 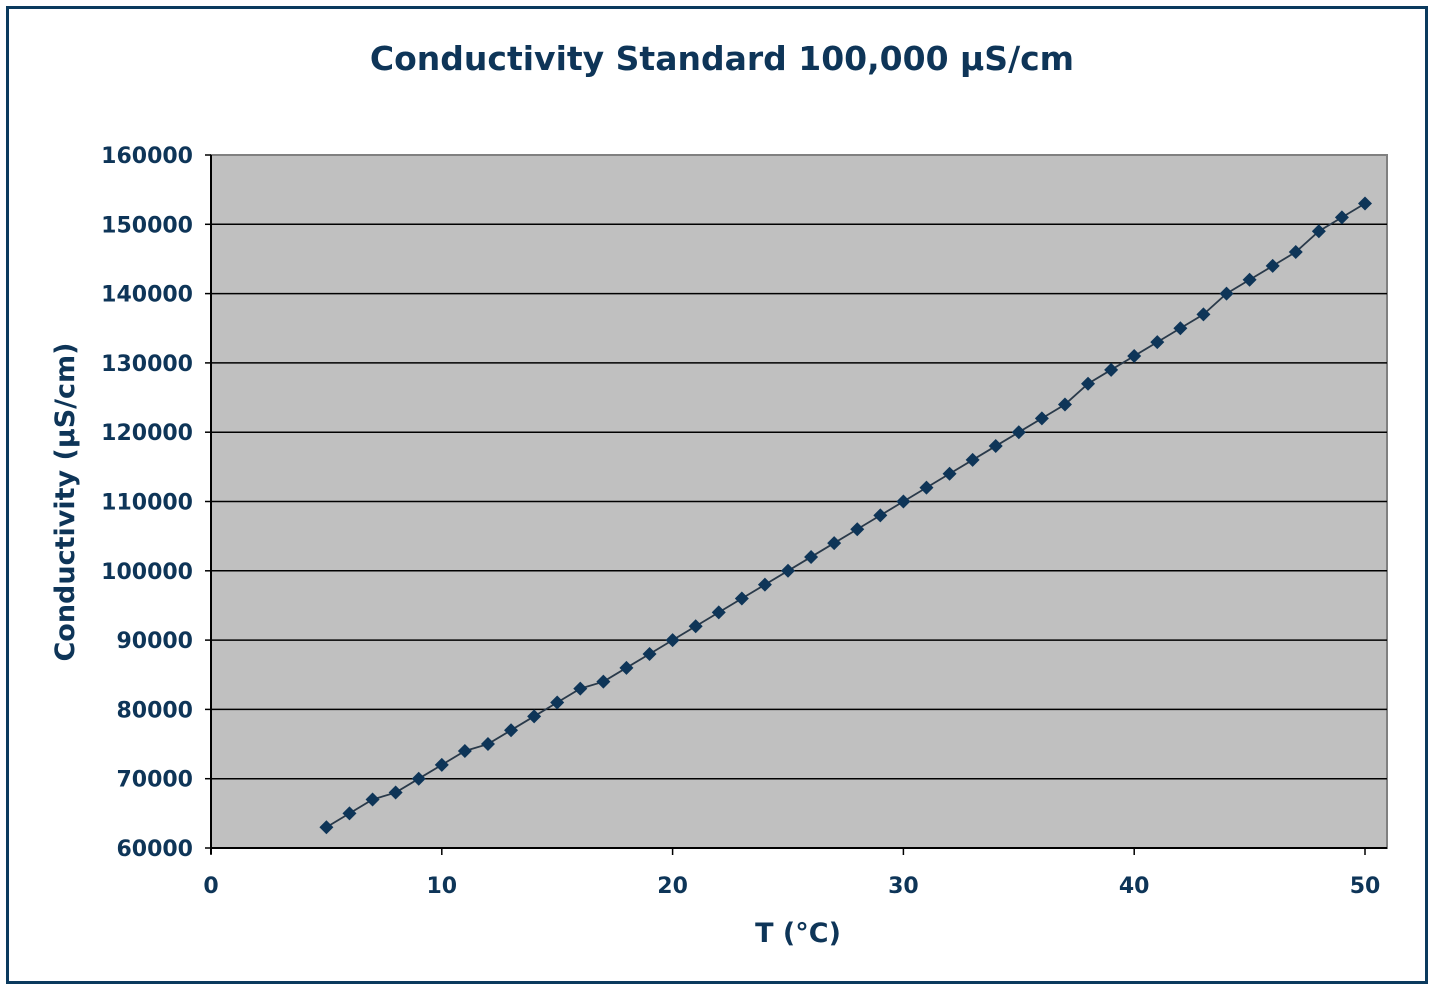 I want to click on y-tick-label: 80000, so click(x=154, y=710).